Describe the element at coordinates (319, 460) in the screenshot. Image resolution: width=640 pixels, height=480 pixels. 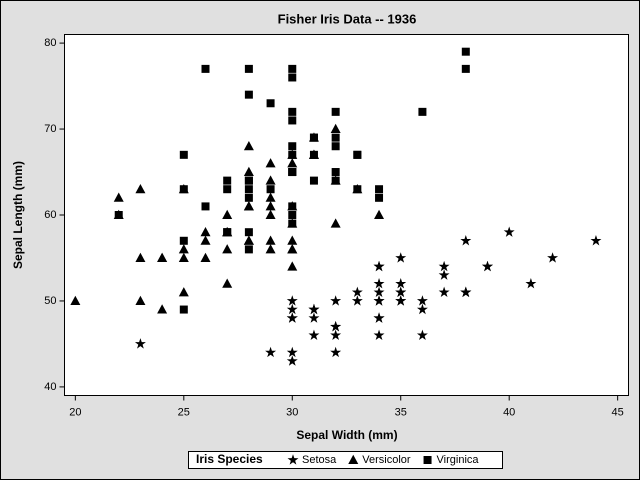
I see `legend-label: Setosa` at that location.